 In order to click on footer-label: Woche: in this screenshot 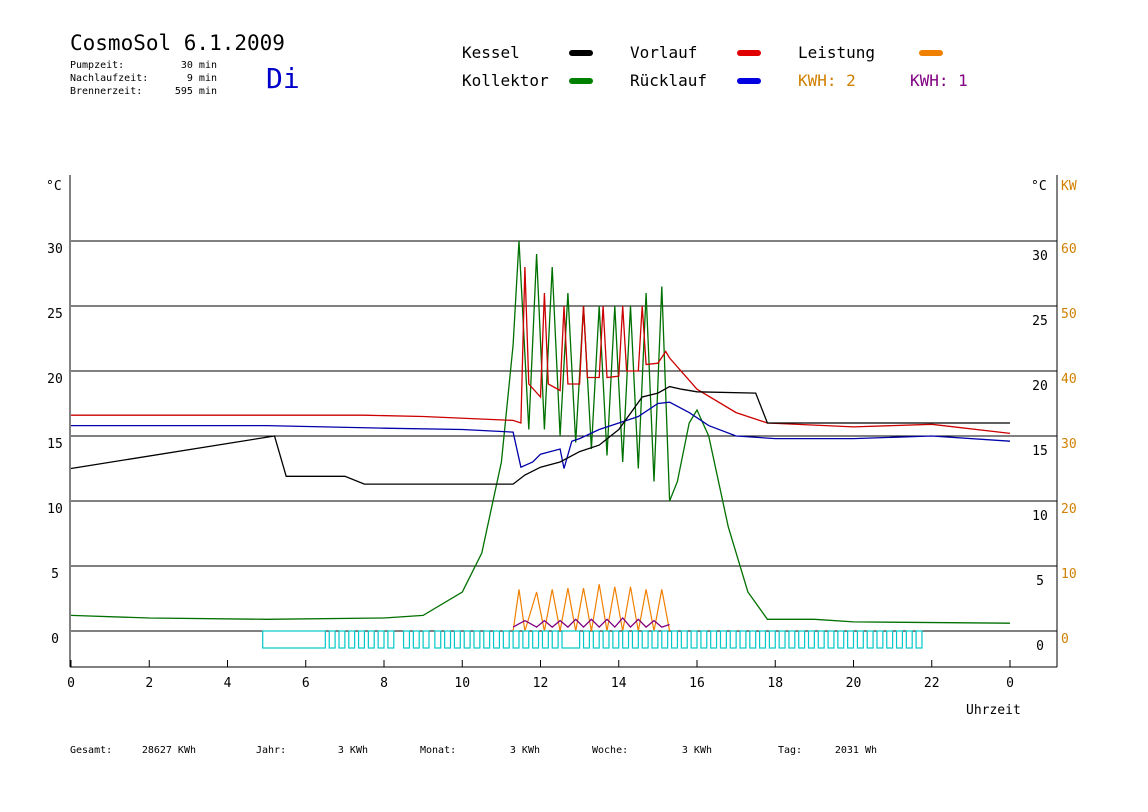, I will do `click(610, 750)`.